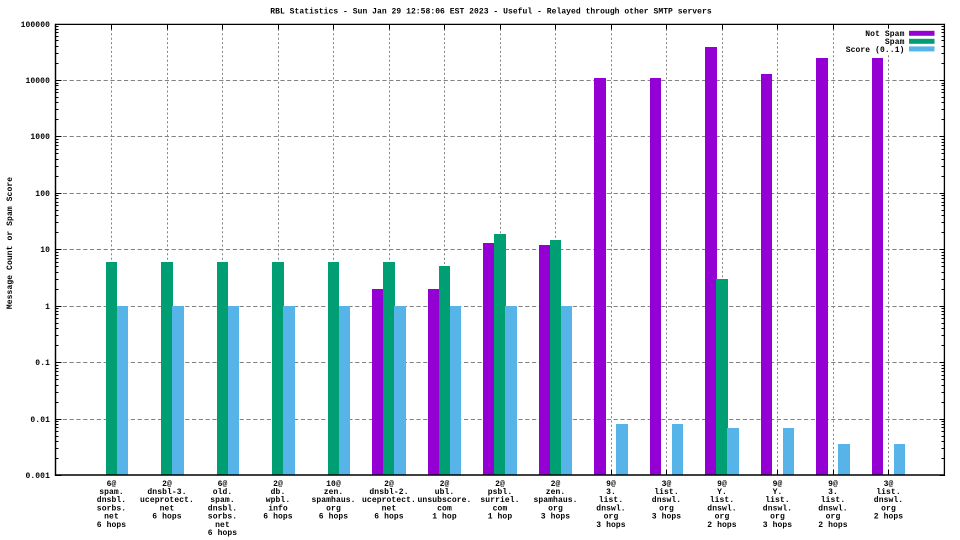  What do you see at coordinates (42, 363) in the screenshot?
I see `svg-text: 0.1` at bounding box center [42, 363].